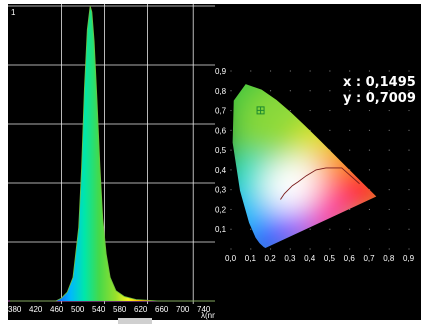 This screenshot has height=324, width=429. What do you see at coordinates (221, 190) in the screenshot?
I see `cie-y-tick: 0,3` at bounding box center [221, 190].